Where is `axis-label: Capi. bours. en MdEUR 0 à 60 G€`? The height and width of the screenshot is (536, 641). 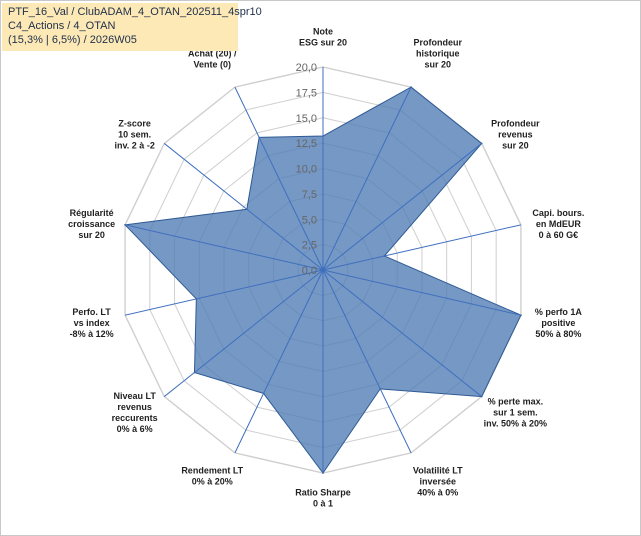 axis-label: Capi. bours. en MdEUR 0 à 60 G€ is located at coordinates (558, 224).